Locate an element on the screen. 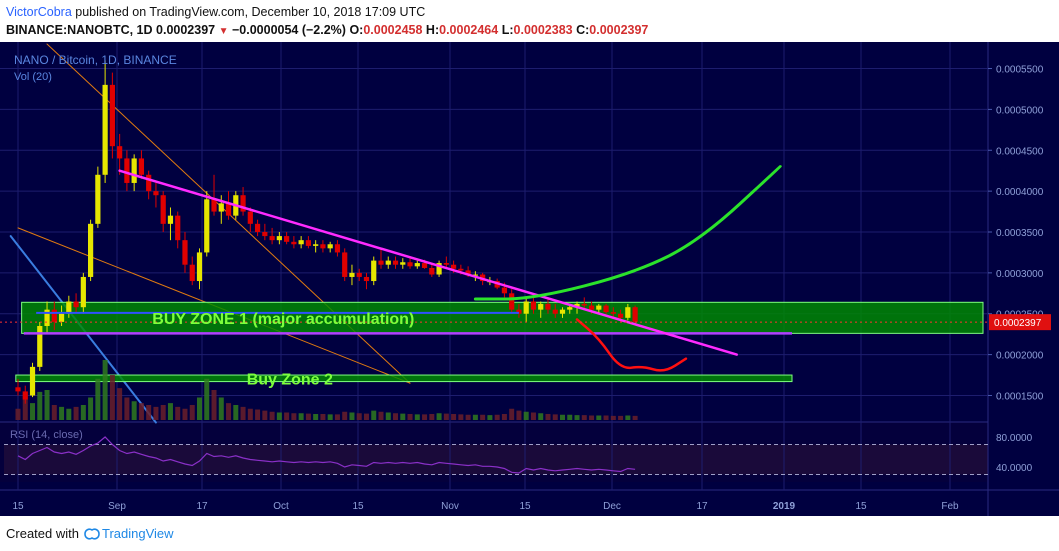  time-tick-label: Nov is located at coordinates (450, 506).